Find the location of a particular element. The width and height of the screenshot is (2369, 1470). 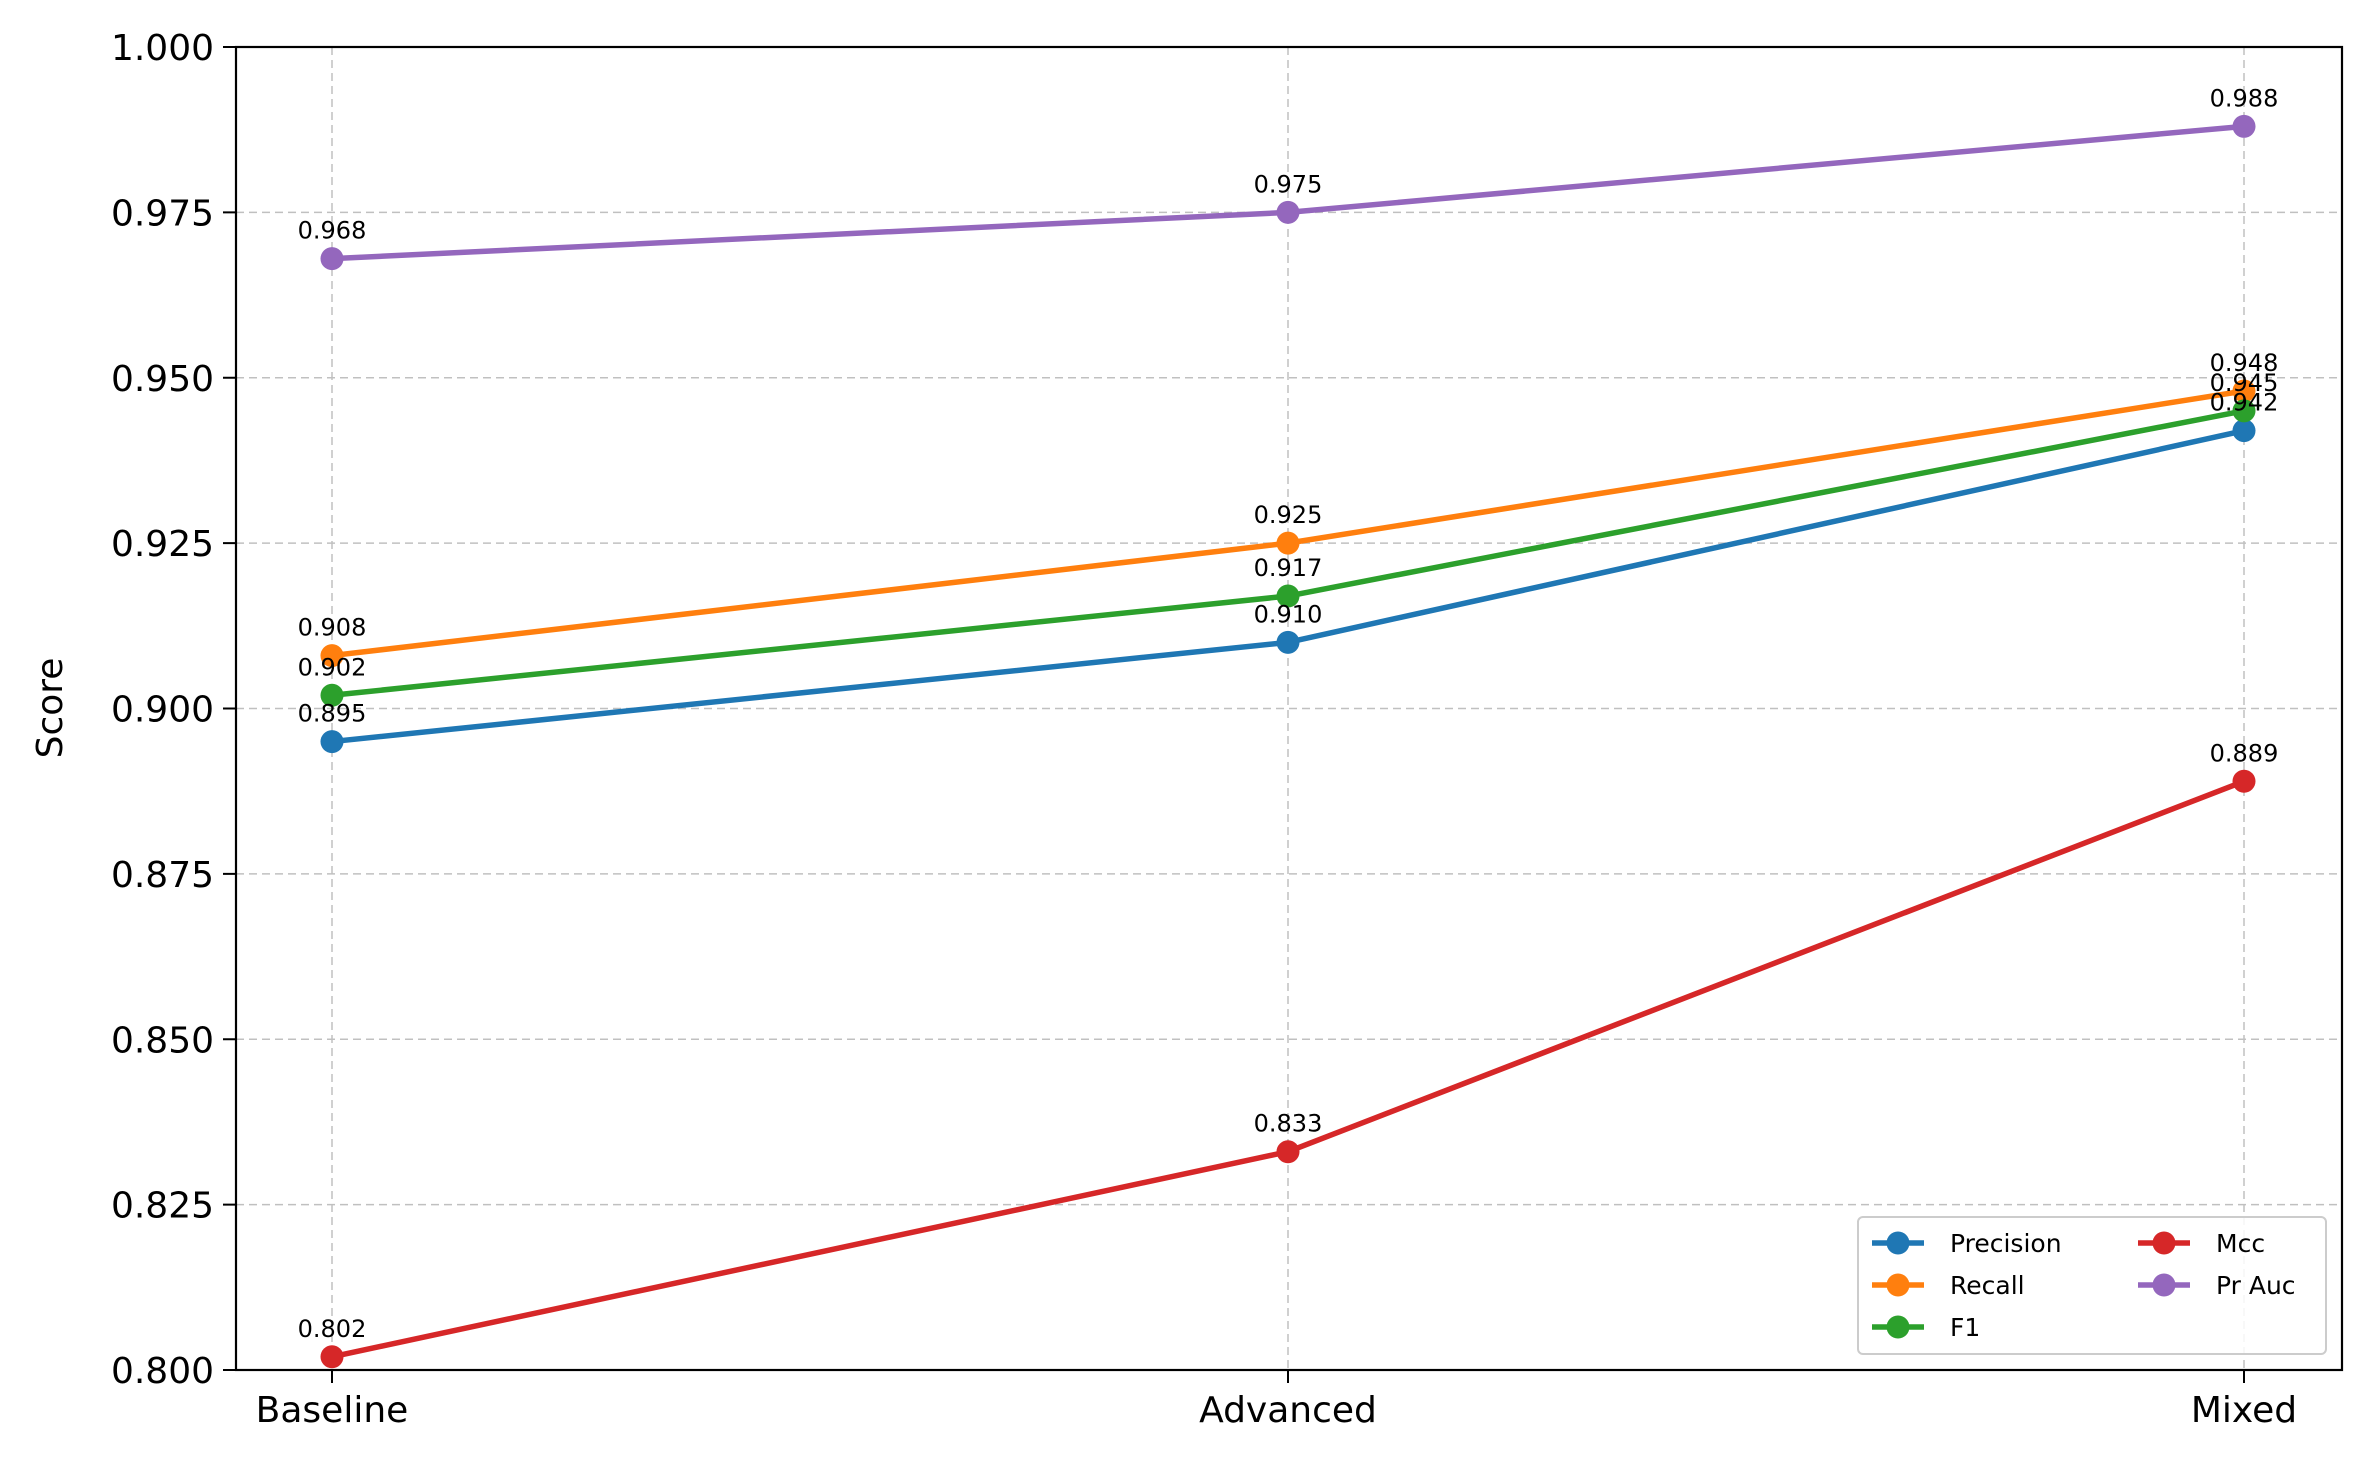

y-axis-title: Score is located at coordinates (50, 708).